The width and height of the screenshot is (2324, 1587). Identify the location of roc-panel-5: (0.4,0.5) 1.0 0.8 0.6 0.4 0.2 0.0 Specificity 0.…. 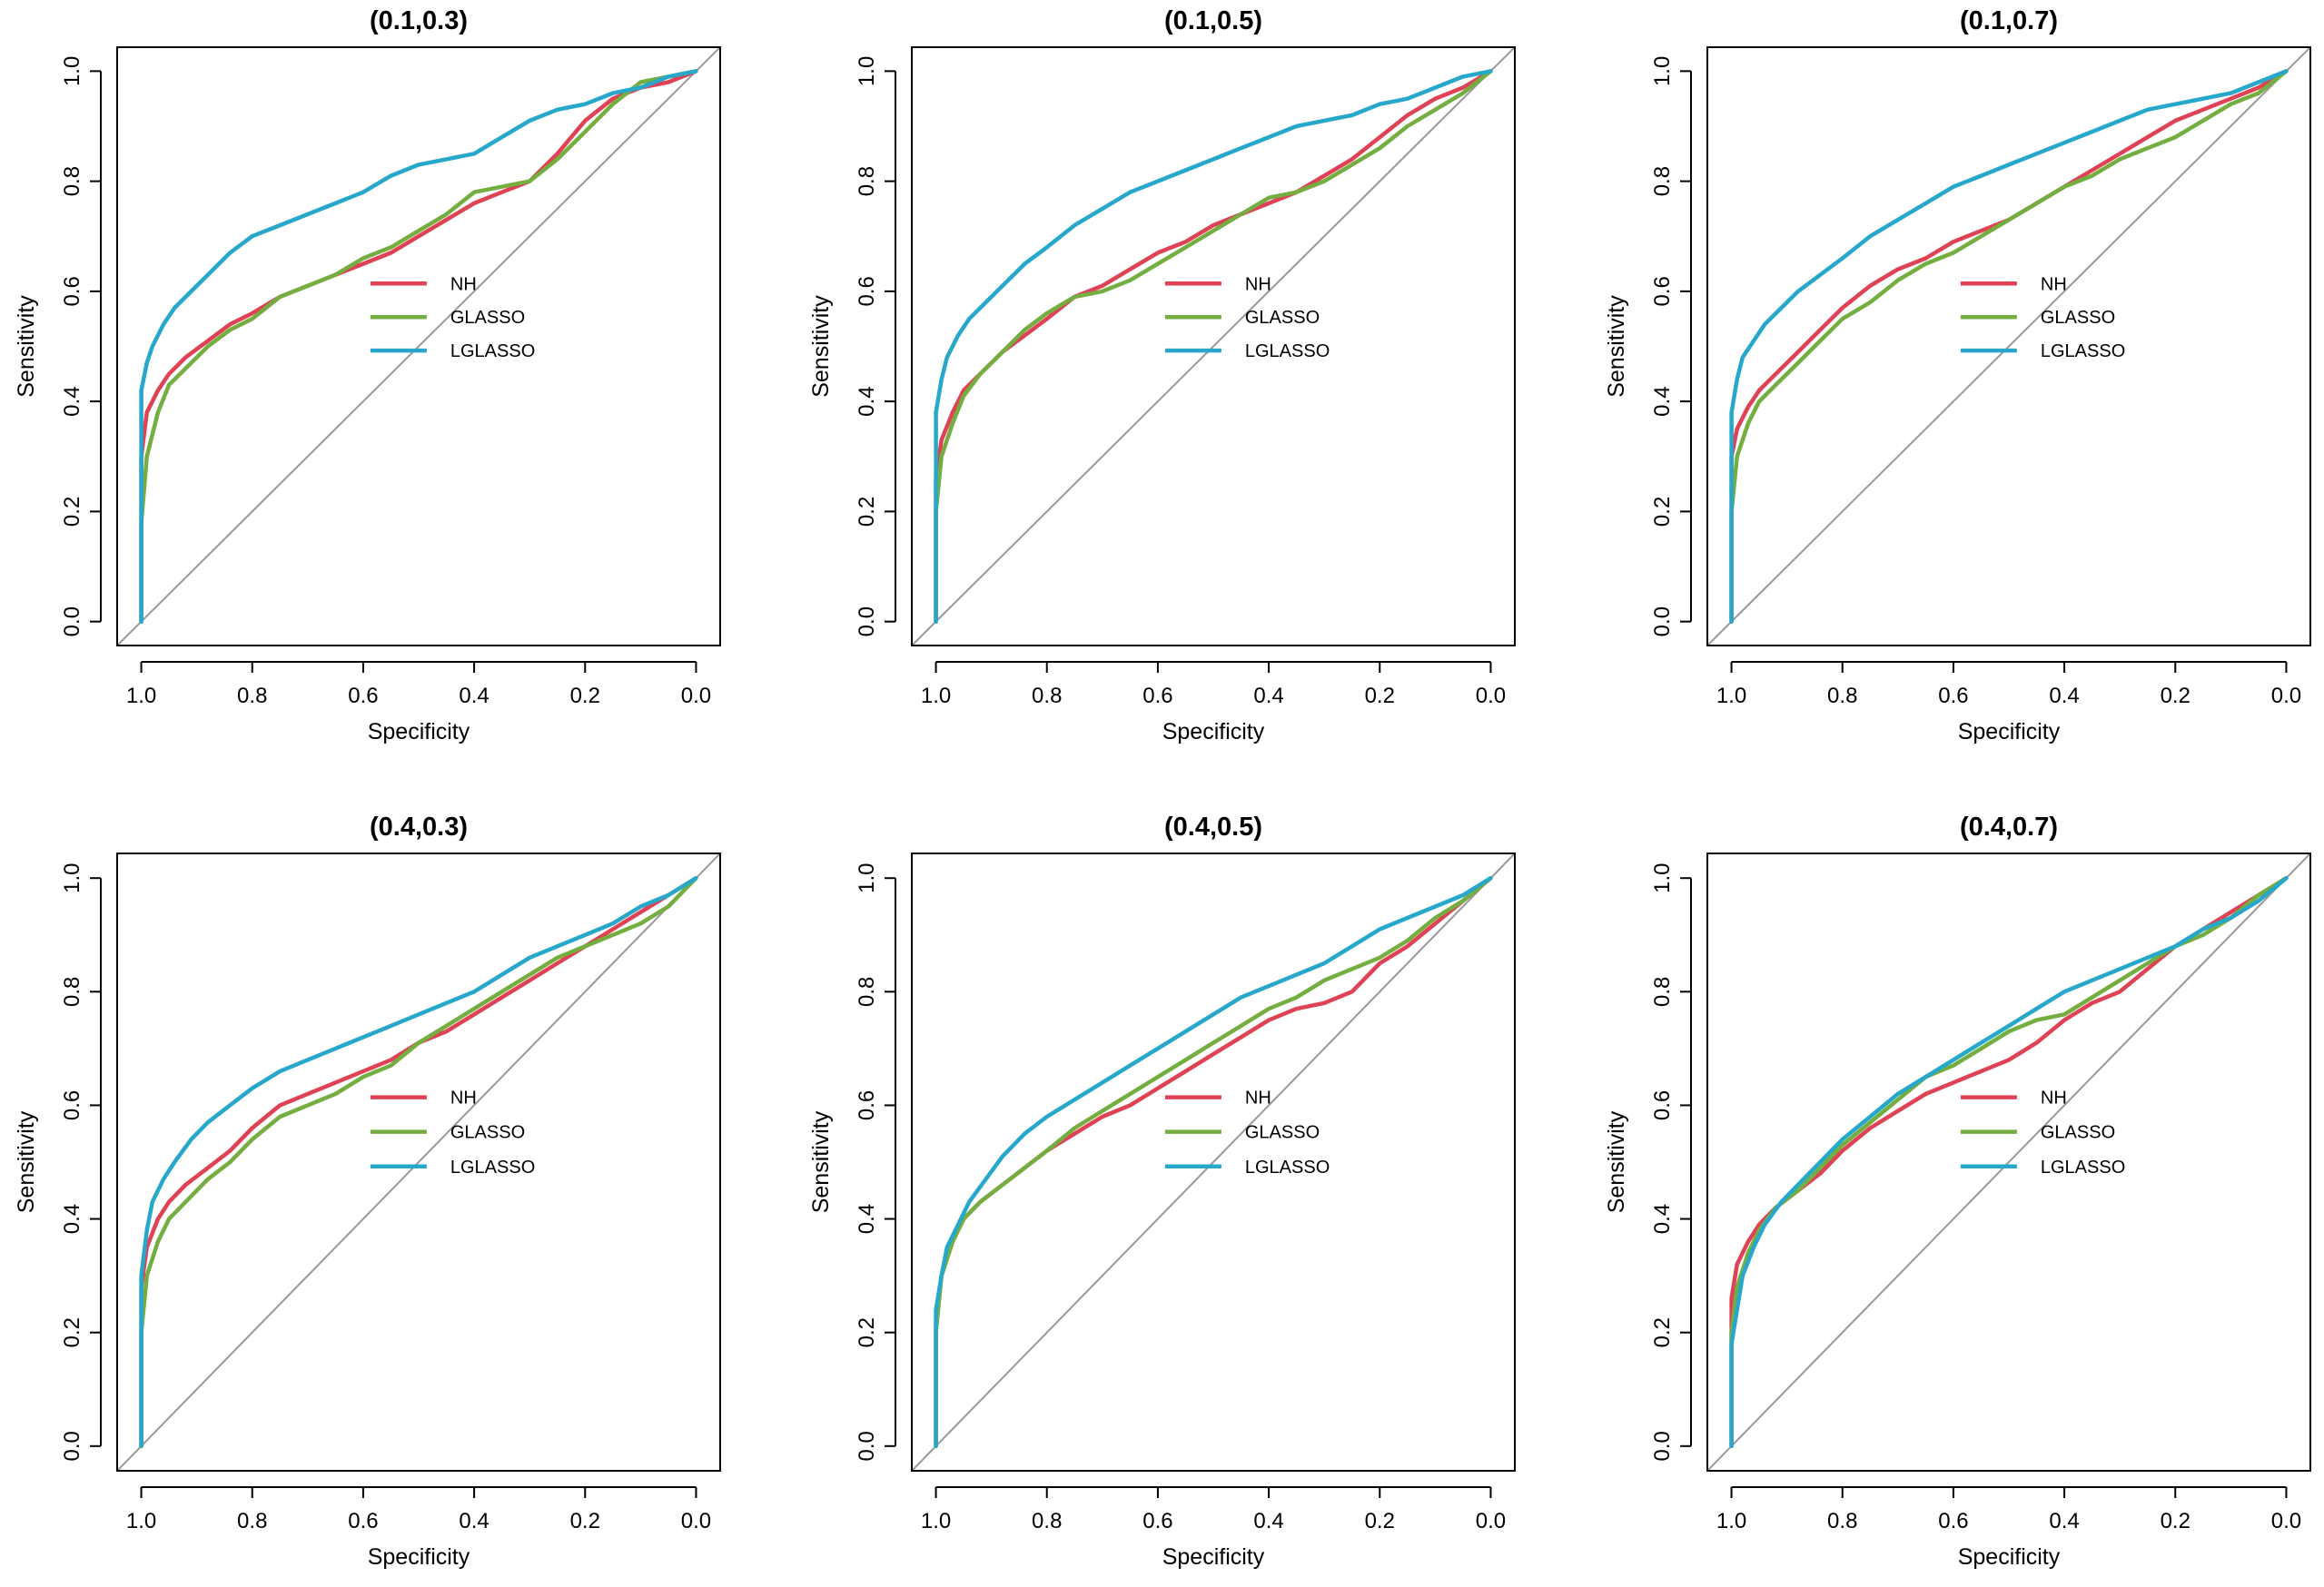
(1162, 1192).